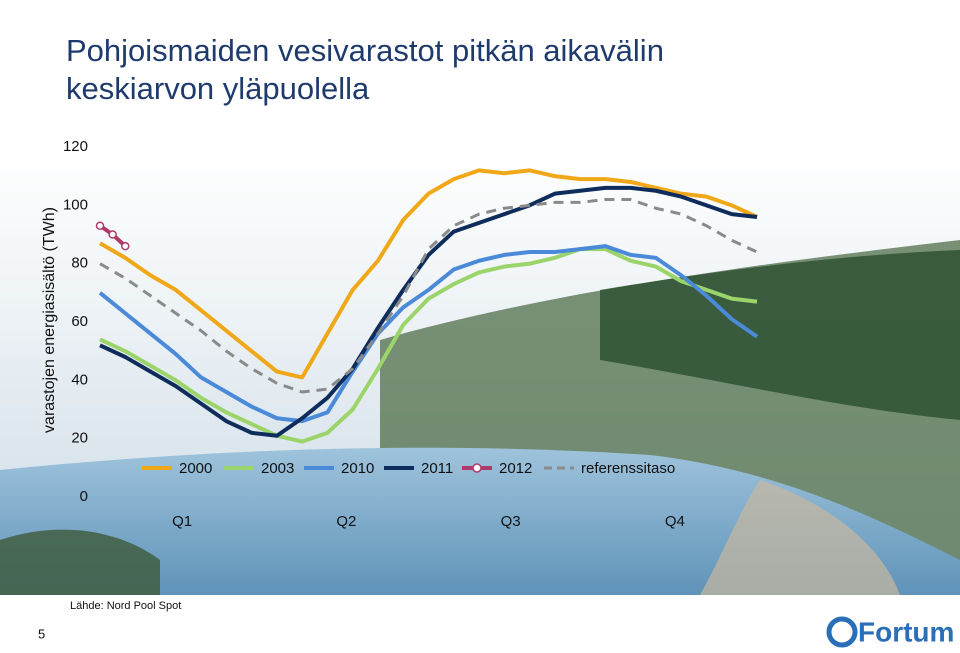  I want to click on y-tick-label: 100, so click(75, 204).